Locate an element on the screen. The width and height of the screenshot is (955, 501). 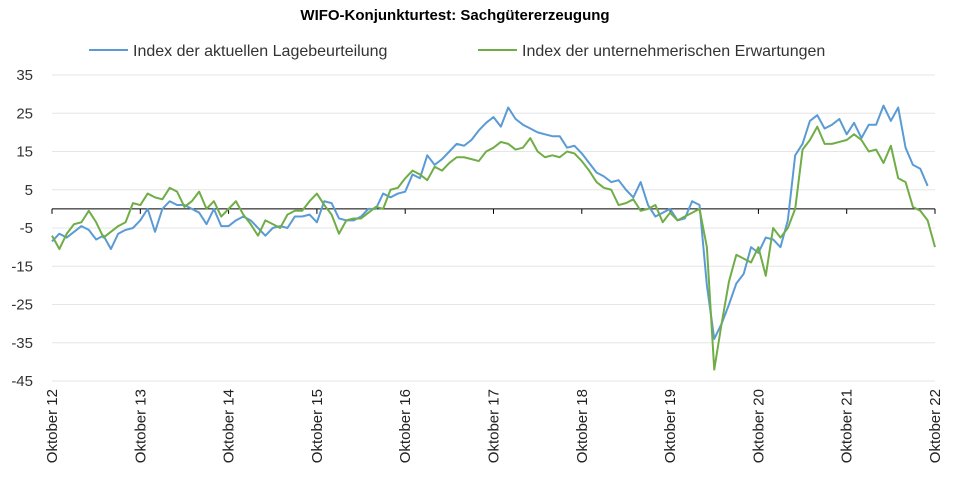
x-tick-label: Oktober 17 is located at coordinates (494, 426).